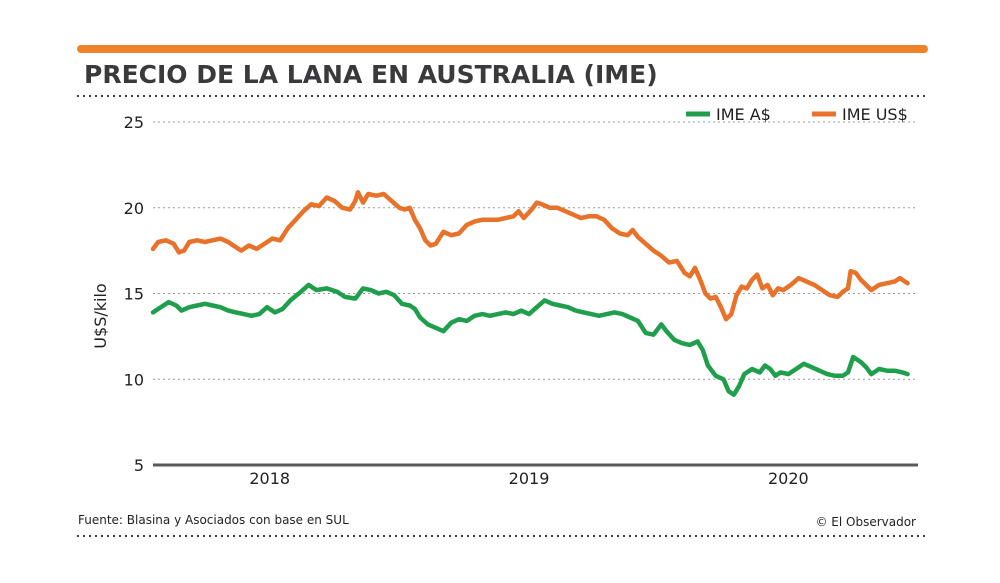 This screenshot has width=1000, height=583. What do you see at coordinates (743, 114) in the screenshot?
I see `legend-label-ime-a: IME A$` at bounding box center [743, 114].